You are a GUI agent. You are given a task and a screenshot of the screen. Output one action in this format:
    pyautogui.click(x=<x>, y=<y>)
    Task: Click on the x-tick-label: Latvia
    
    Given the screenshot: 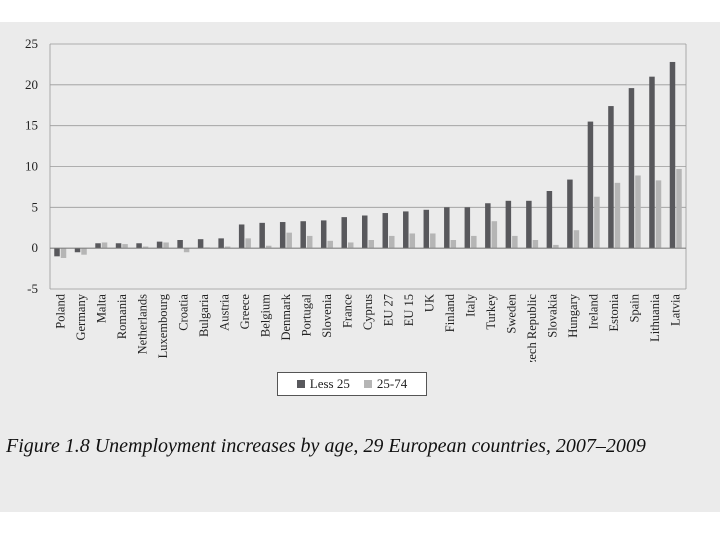 What is the action you would take?
    pyautogui.click(x=676, y=310)
    